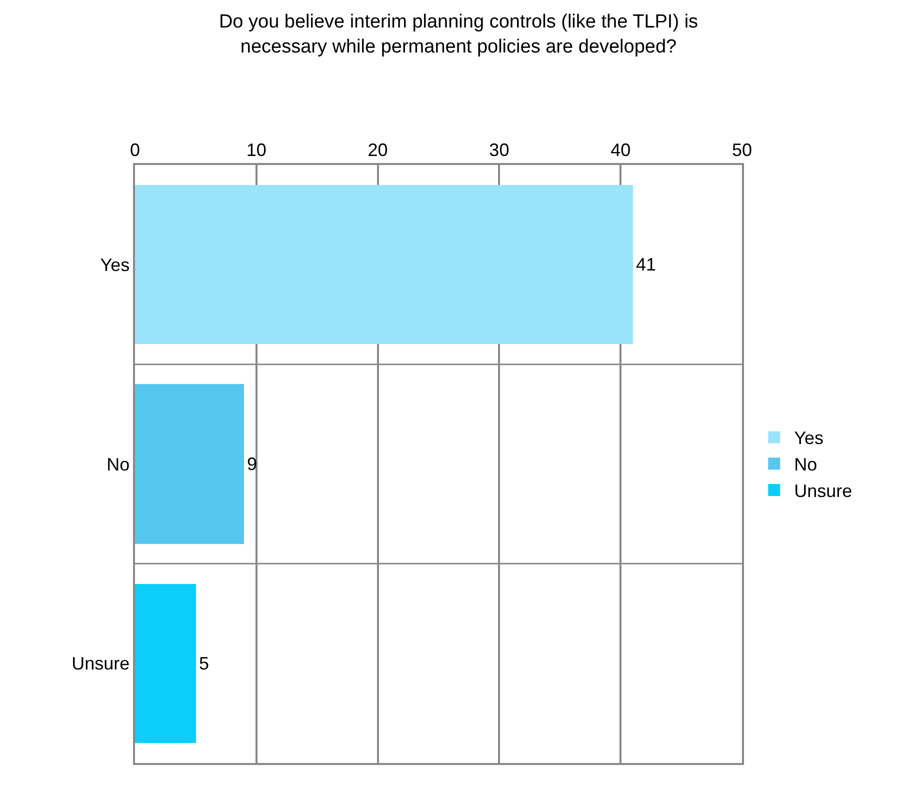 This screenshot has width=917, height=791. What do you see at coordinates (458, 35) in the screenshot?
I see `chart-title: Do you believe interim planning controls (like the TLPI) is necessary while permanent policies are developed?` at bounding box center [458, 35].